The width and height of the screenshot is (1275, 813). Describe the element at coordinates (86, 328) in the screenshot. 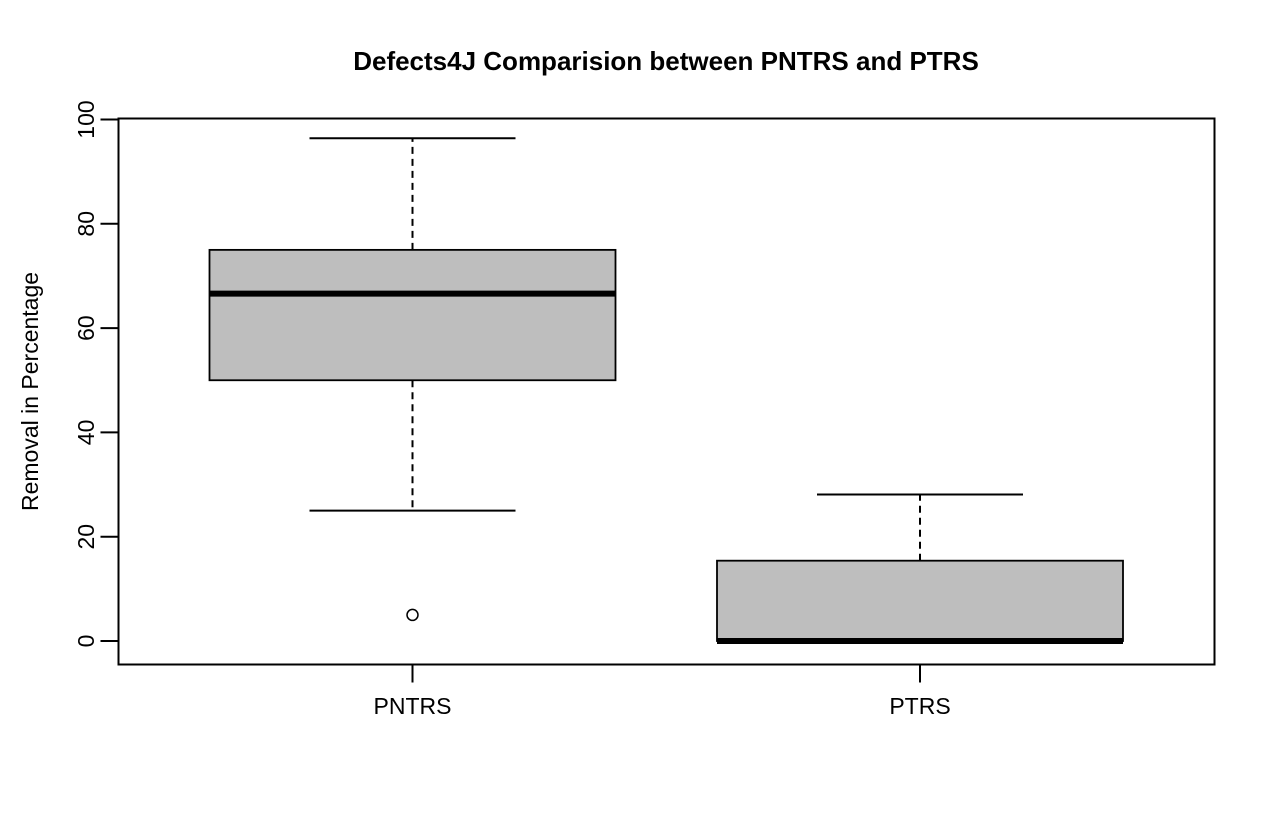

I see `y-axis-tick-label: 60` at that location.